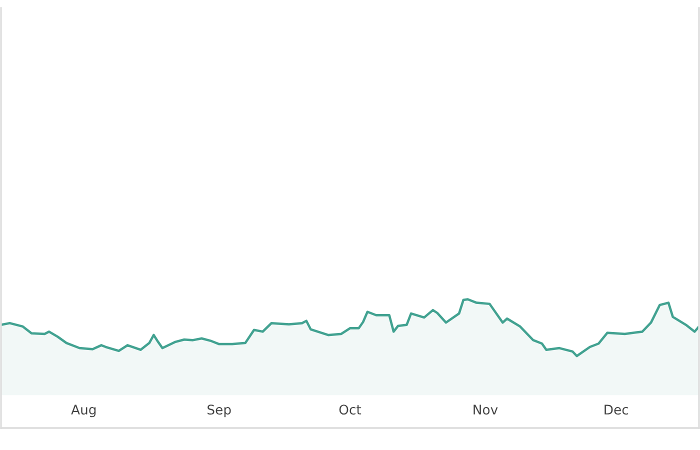 The width and height of the screenshot is (700, 450). What do you see at coordinates (219, 411) in the screenshot?
I see `x-tick-label: Sep` at bounding box center [219, 411].